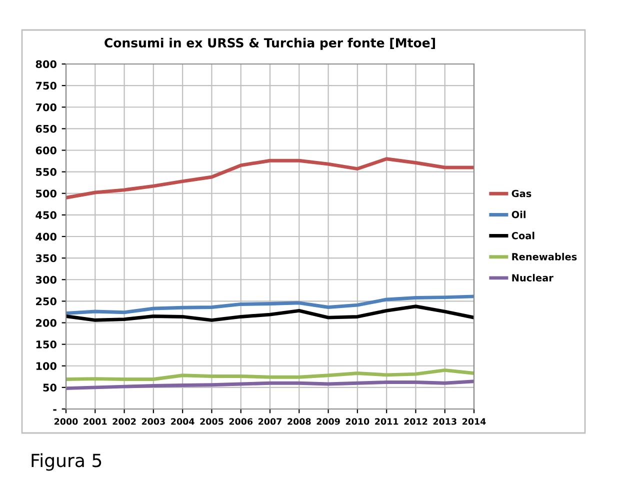 Image resolution: width=620 pixels, height=491 pixels. I want to click on text: Figura 5, so click(67, 462).